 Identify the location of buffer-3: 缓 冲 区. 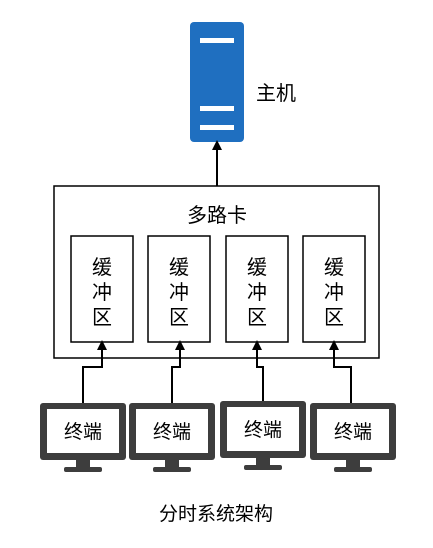
(257, 289).